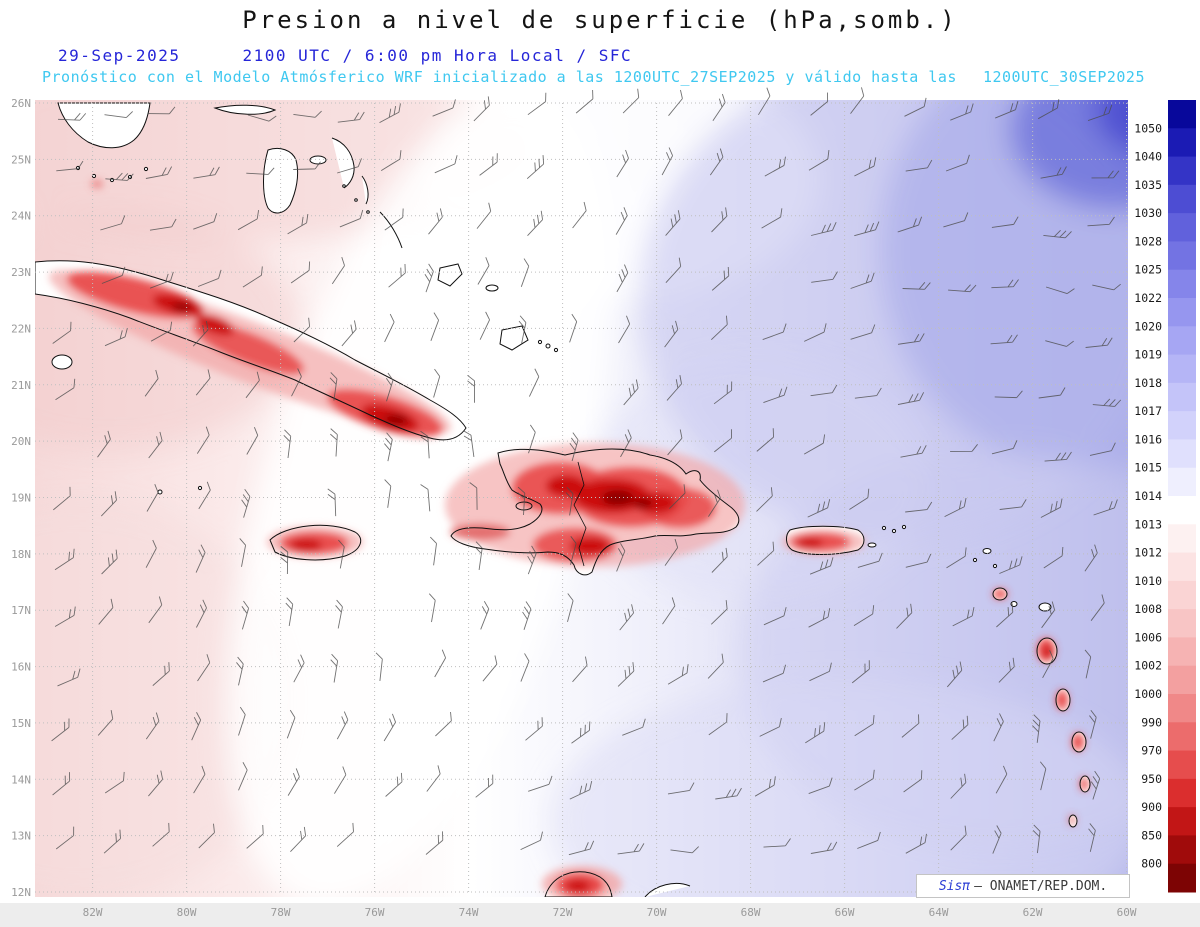 The height and width of the screenshot is (927, 1200). I want to click on forecast-date: 29-Sep-2025, so click(119, 55).